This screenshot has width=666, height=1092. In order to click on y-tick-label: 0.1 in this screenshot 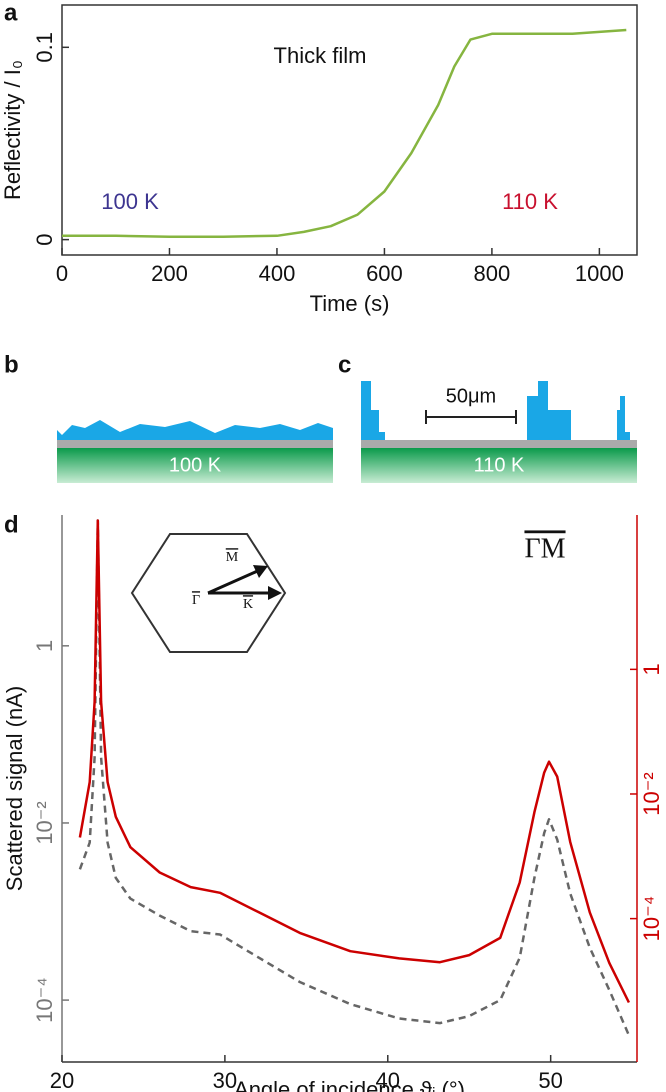, I will do `click(44, 47)`.